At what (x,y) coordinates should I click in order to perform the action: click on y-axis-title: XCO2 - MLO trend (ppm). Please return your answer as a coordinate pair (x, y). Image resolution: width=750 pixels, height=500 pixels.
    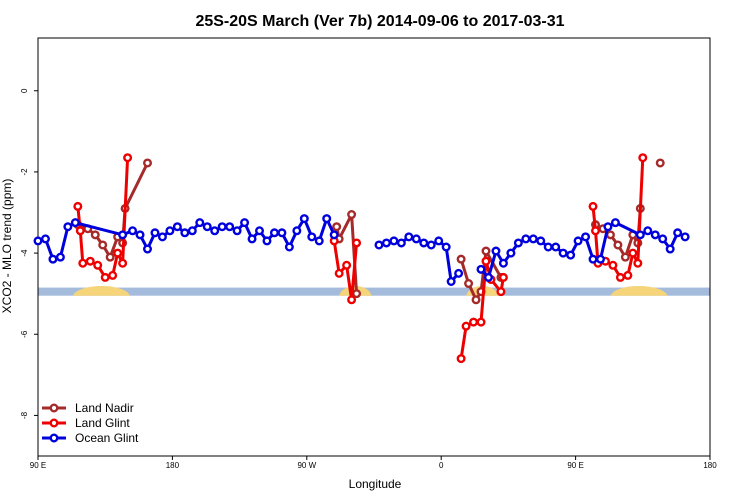
    Looking at the image, I should click on (7, 246).